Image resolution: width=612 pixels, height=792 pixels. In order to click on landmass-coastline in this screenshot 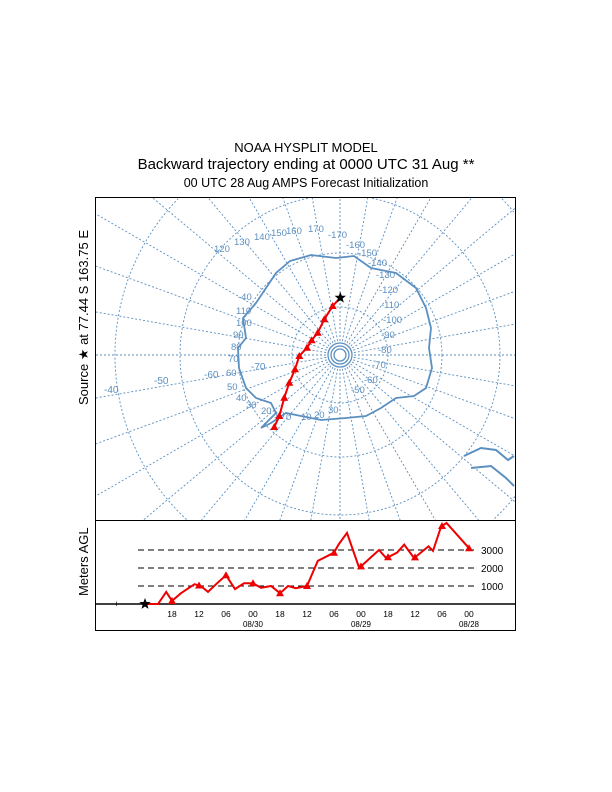, I will do `click(489, 466)`.